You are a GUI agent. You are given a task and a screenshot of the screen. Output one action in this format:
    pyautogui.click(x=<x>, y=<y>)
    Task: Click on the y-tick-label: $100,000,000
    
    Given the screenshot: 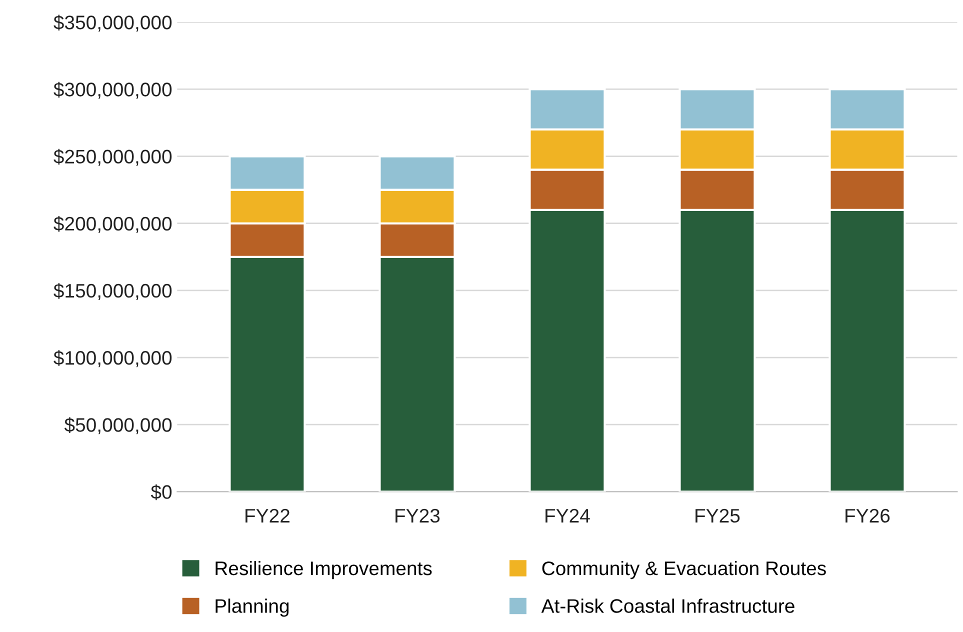 What is the action you would take?
    pyautogui.click(x=113, y=359)
    